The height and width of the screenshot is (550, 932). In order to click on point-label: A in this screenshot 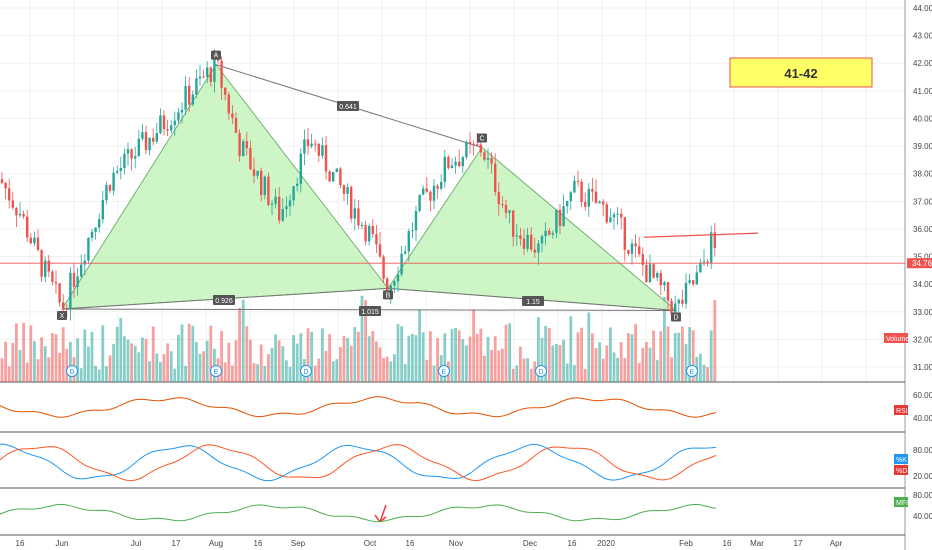, I will do `click(216, 56)`.